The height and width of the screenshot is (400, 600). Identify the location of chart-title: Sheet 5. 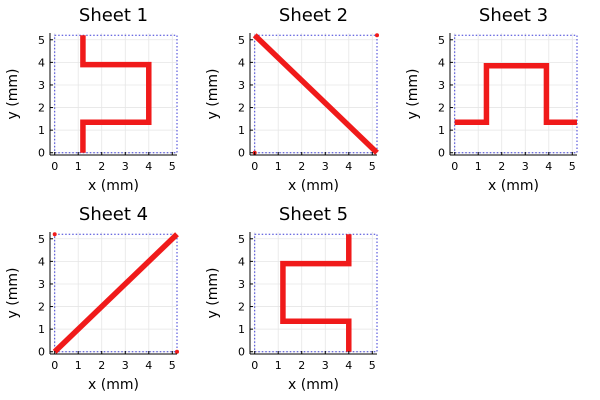
(313, 214).